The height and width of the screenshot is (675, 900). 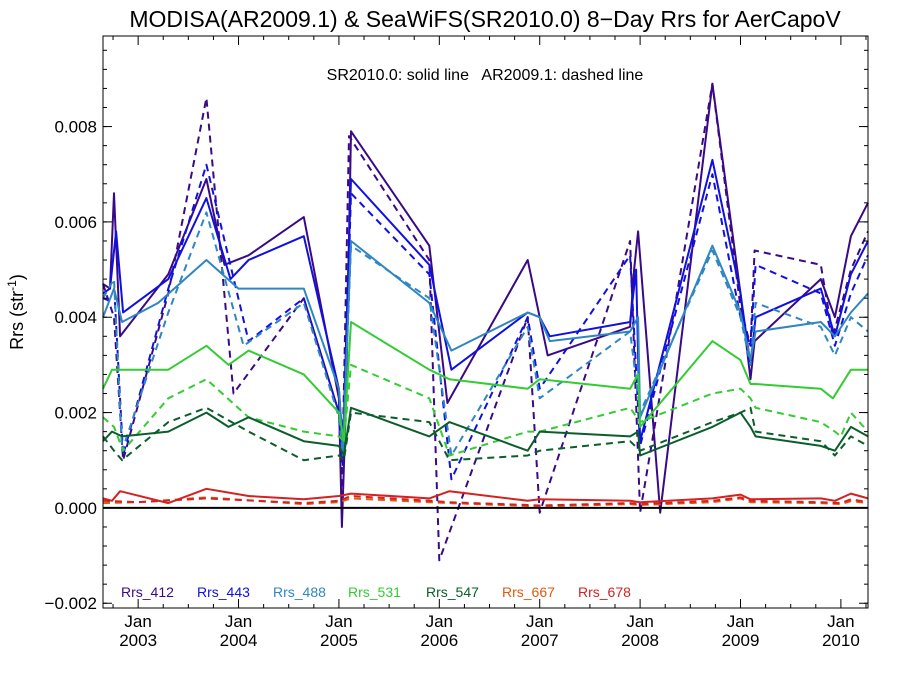 What do you see at coordinates (452, 592) in the screenshot?
I see `legend-item-rrs-547: Rrs_547` at bounding box center [452, 592].